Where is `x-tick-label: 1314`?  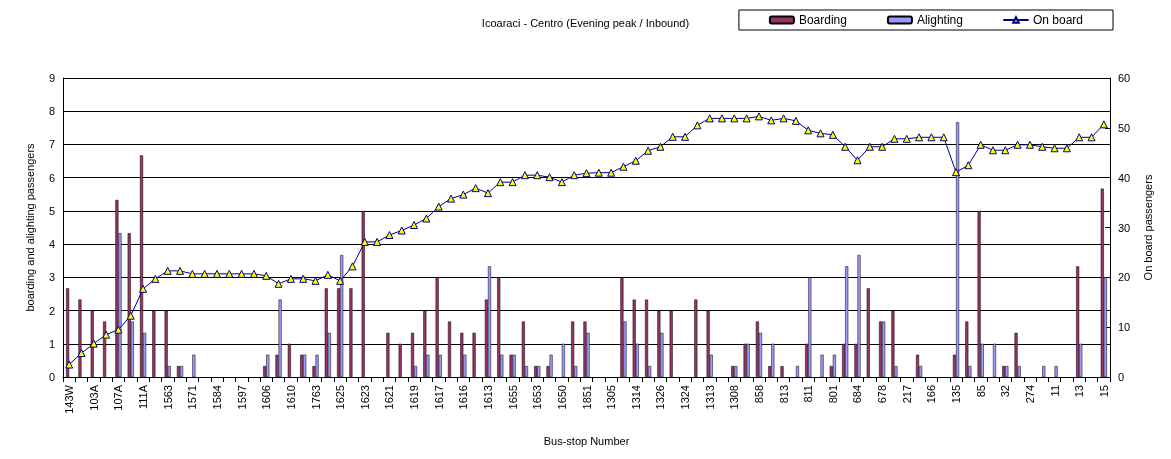
x-tick-label: 1314 is located at coordinates (635, 397).